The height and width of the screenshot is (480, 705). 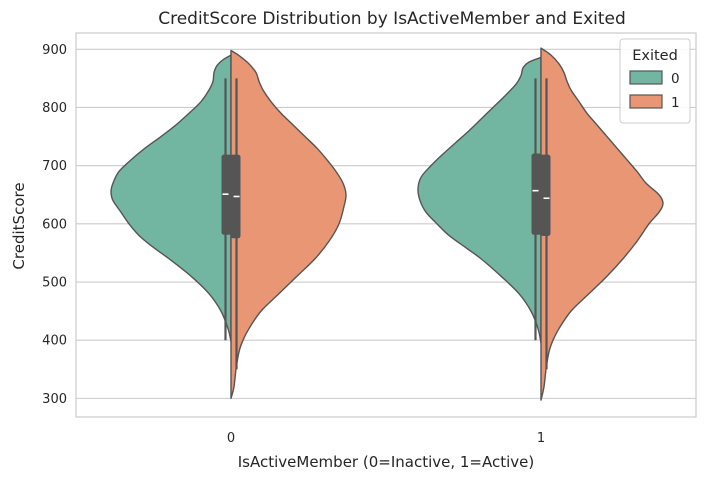 What do you see at coordinates (675, 103) in the screenshot?
I see `legend-label-1: 1` at bounding box center [675, 103].